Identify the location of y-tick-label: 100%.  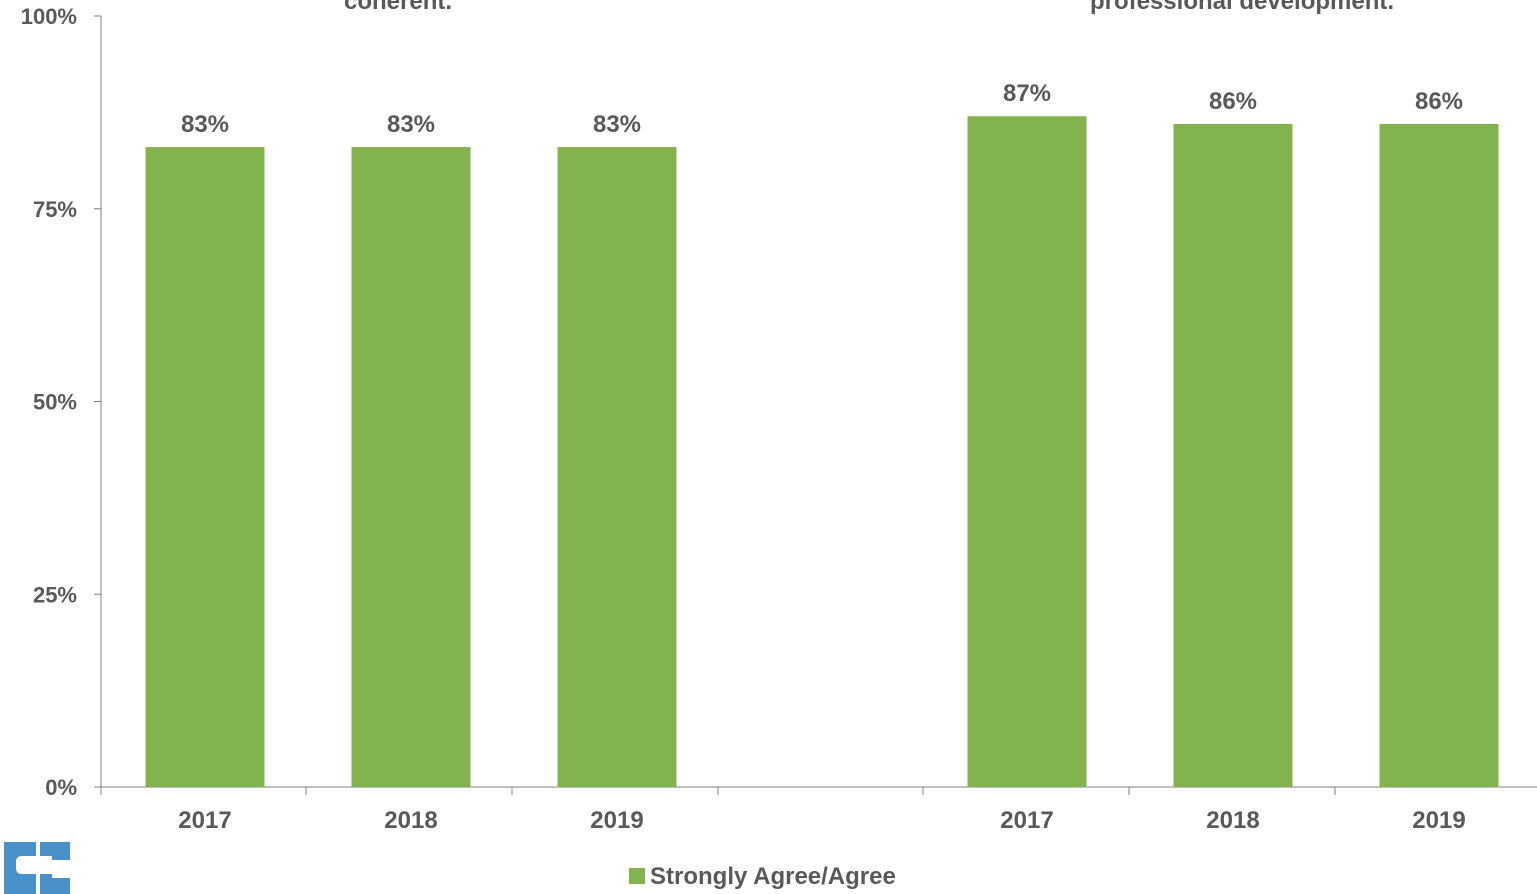
(49, 16).